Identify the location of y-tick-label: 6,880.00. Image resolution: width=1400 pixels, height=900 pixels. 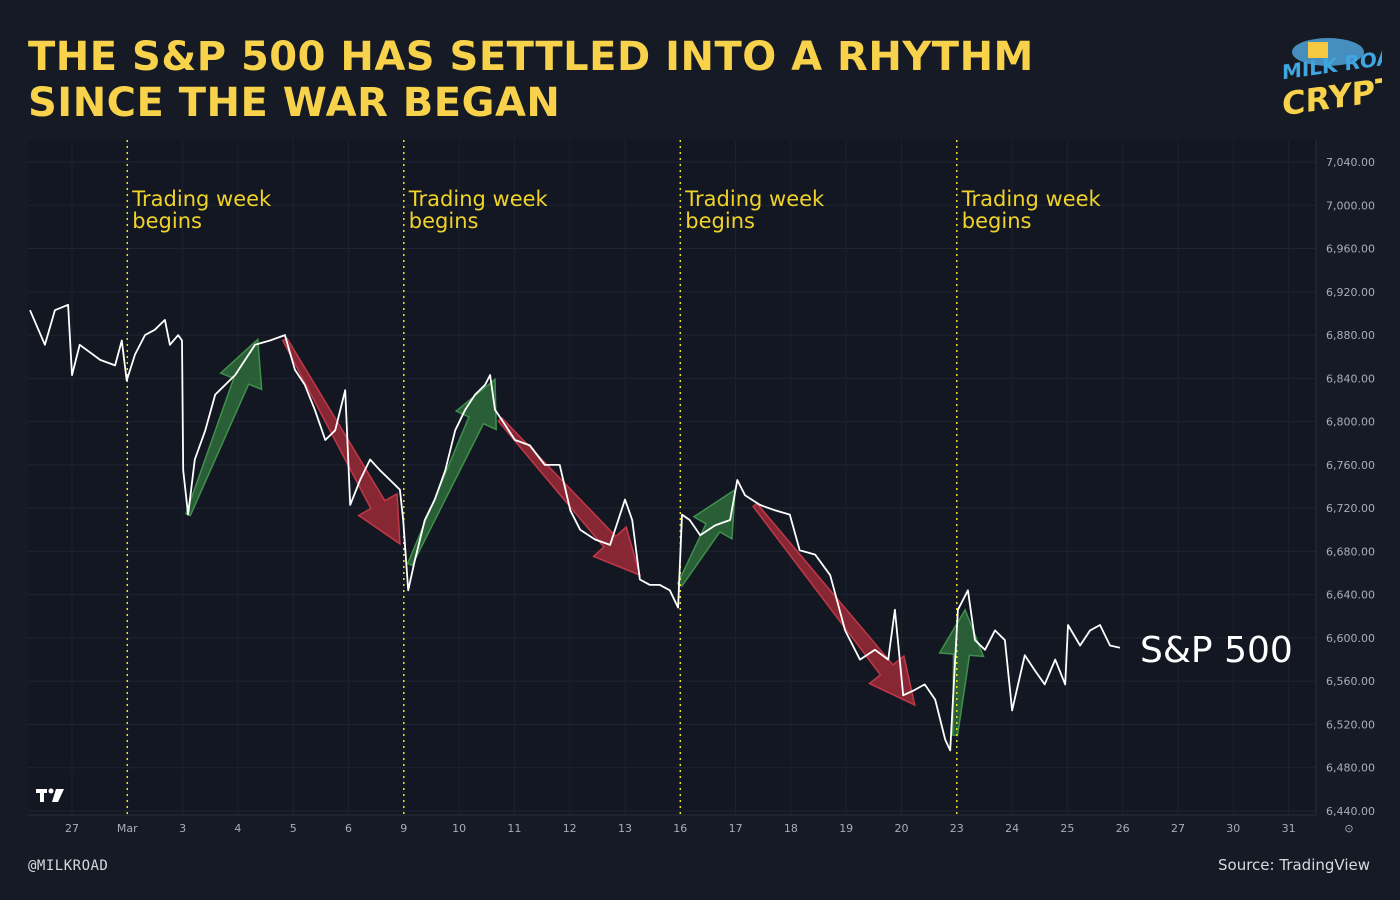
(1350, 335).